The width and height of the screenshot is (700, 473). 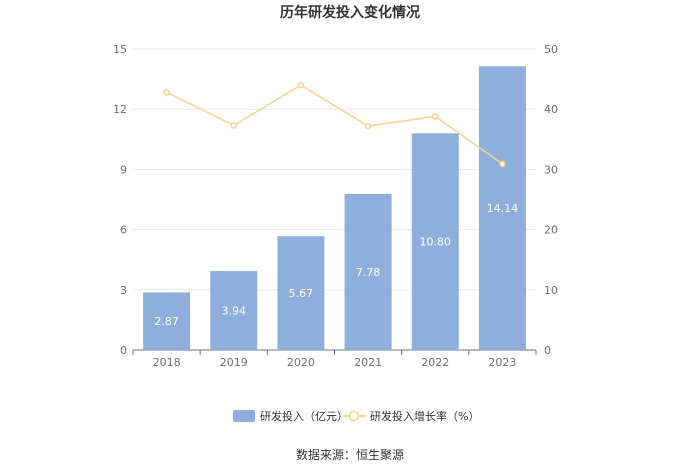 I want to click on y-right-tick-label: 0, so click(x=547, y=350).